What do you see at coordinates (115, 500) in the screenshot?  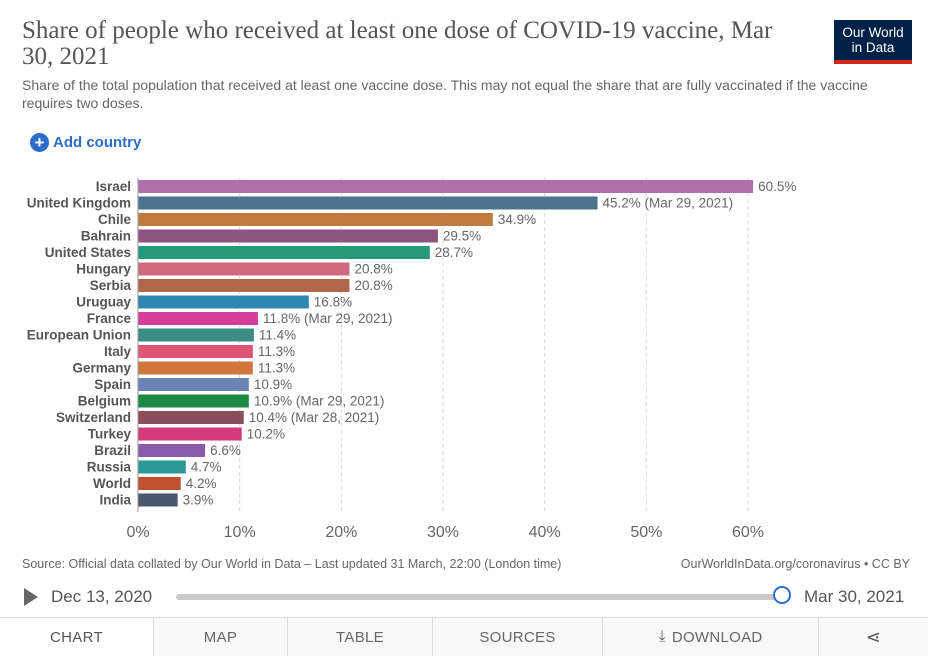 I see `bar-category-label: India` at bounding box center [115, 500].